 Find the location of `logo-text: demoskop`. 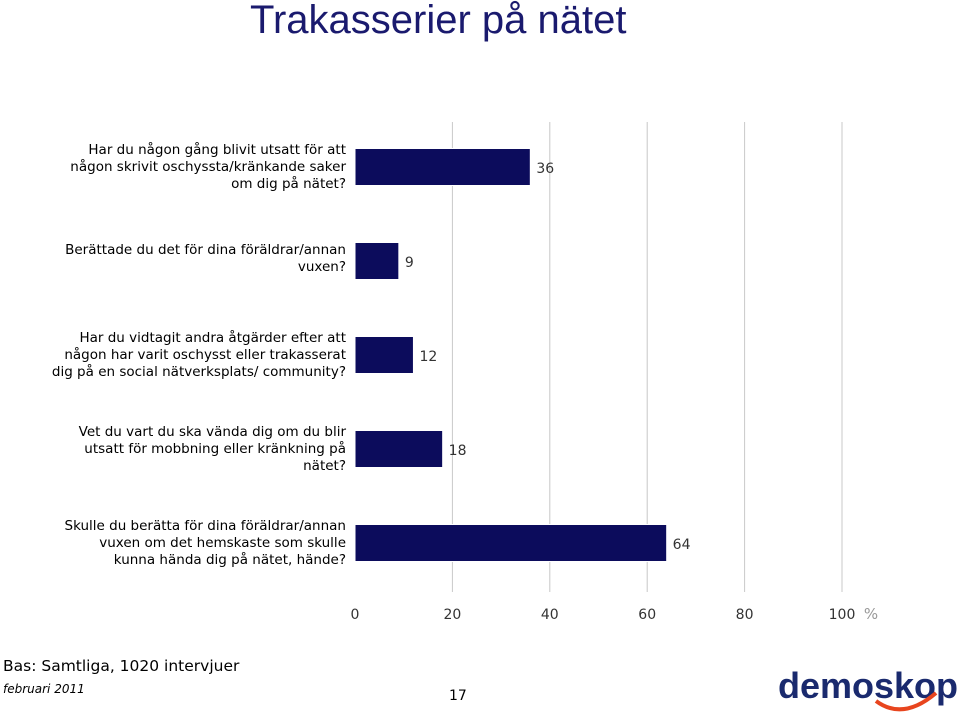

logo-text: demoskop is located at coordinates (868, 685).